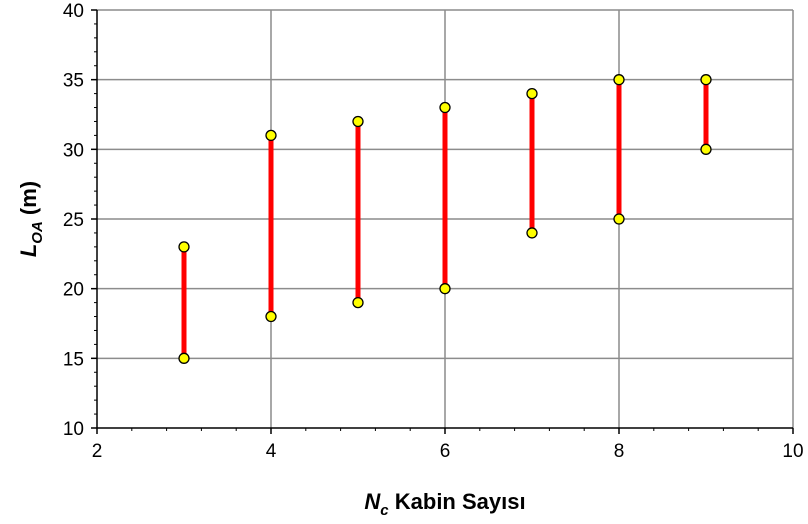  What do you see at coordinates (445, 451) in the screenshot?
I see `x-tick-label: 6` at bounding box center [445, 451].